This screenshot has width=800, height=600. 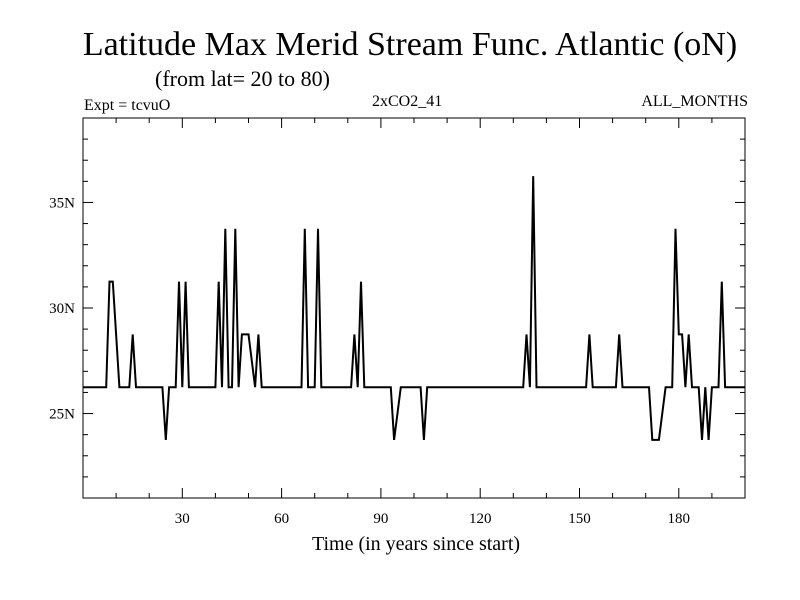 What do you see at coordinates (694, 101) in the screenshot?
I see `period-label: ALL_MONTHS` at bounding box center [694, 101].